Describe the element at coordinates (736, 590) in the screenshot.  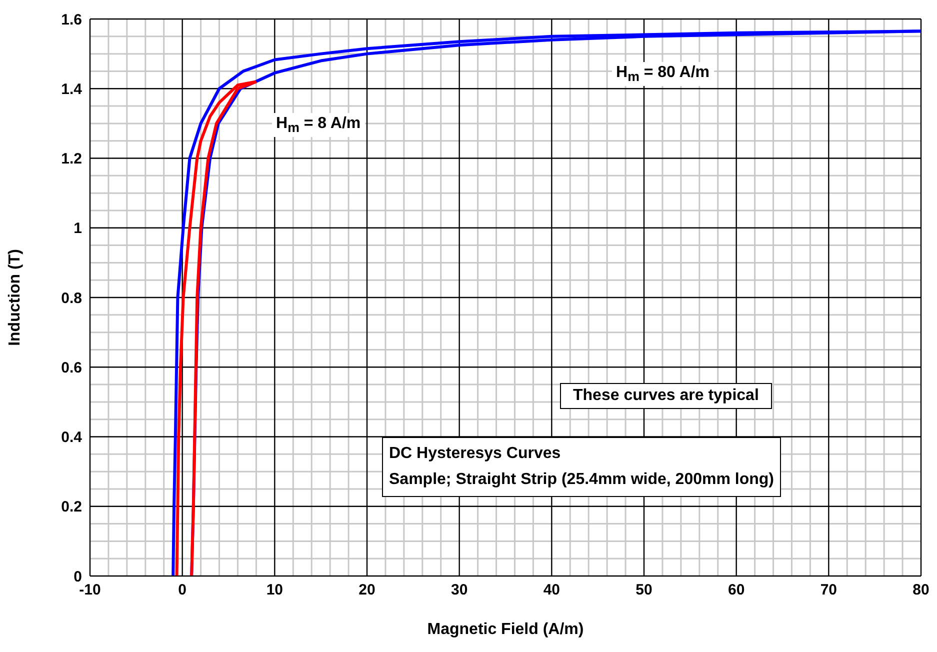
I see `x-tick-label: 60` at that location.